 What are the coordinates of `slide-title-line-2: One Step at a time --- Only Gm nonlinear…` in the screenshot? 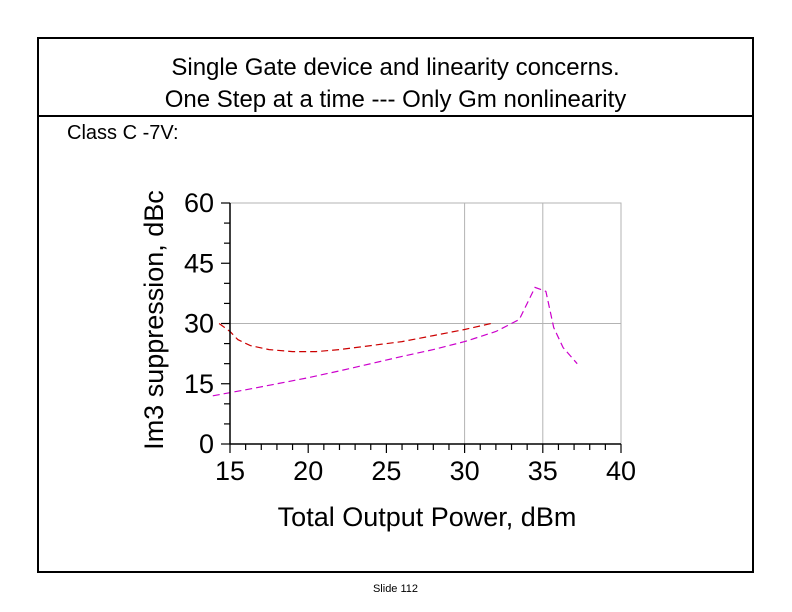 It's located at (395, 99).